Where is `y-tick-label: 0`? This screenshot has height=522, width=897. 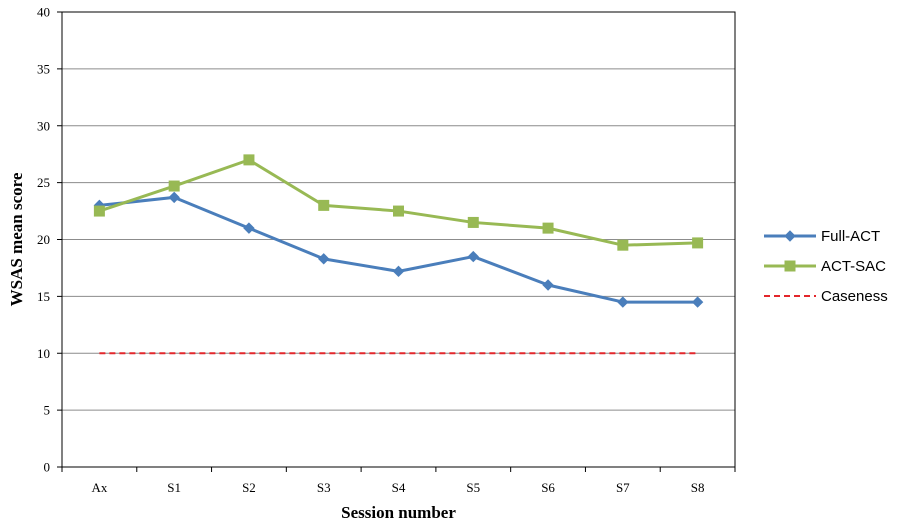 y-tick-label: 0 is located at coordinates (47, 467).